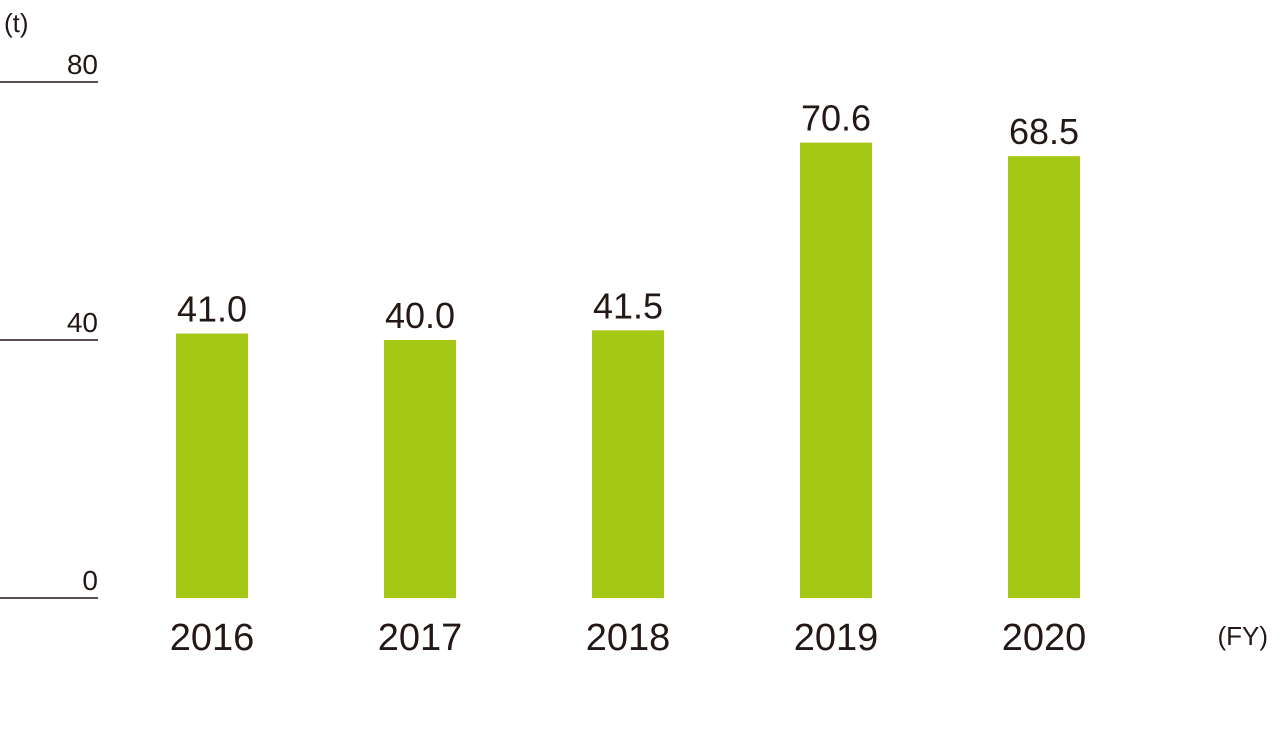 This screenshot has width=1288, height=736. I want to click on y-axis-ticks: 0 40 80, so click(49, 324).